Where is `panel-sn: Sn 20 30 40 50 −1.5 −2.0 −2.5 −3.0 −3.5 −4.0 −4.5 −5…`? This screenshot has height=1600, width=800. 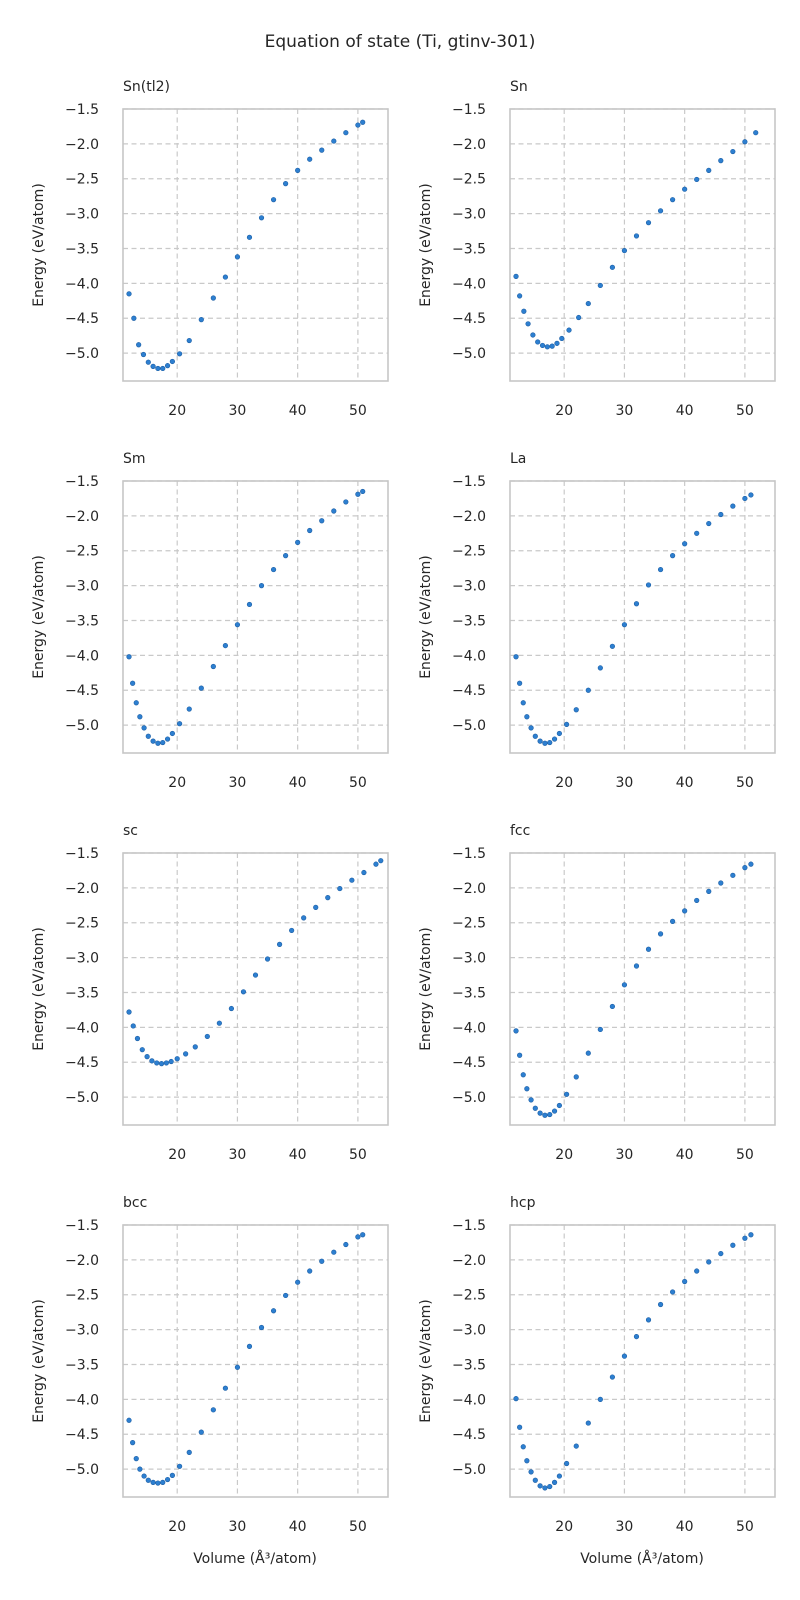 panel-sn: Sn 20 30 40 50 −1.5 −2.0 −2.5 −3.0 −3.5 −4.0 −4.5 −5… is located at coordinates (597, 249).